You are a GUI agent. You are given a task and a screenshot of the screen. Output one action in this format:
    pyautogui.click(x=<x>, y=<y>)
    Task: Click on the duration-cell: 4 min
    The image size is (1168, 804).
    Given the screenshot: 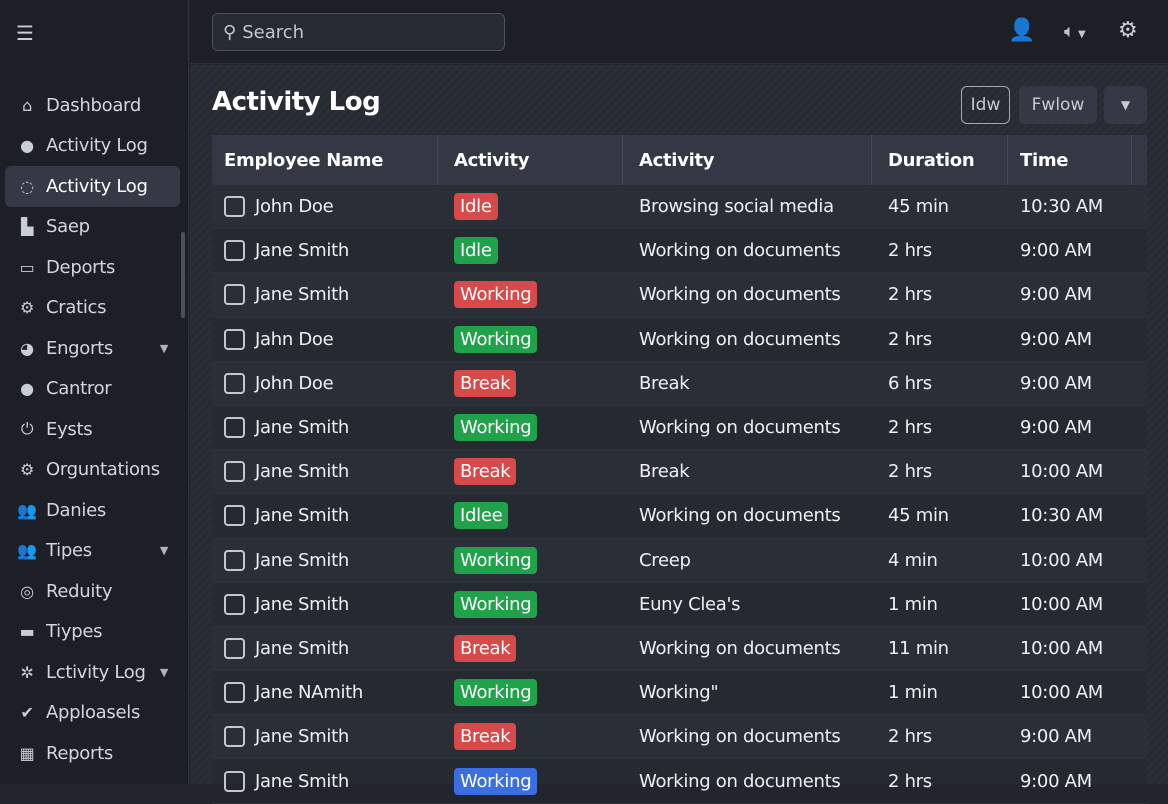 What is the action you would take?
    pyautogui.click(x=913, y=560)
    